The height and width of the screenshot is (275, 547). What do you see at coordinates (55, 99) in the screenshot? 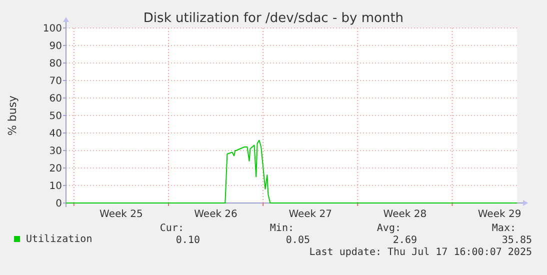
I see `y-tick-label: 60` at bounding box center [55, 99].